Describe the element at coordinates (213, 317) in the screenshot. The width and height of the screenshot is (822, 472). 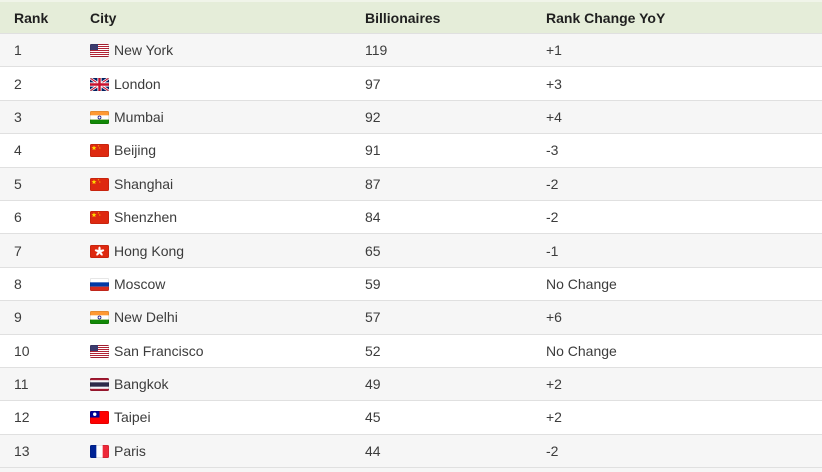
I see `city-cell: New Delhi` at that location.